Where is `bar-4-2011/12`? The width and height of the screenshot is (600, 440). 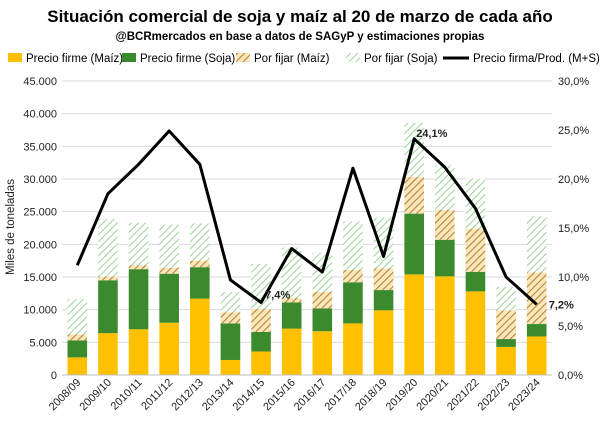
bar-4-2011/12 is located at coordinates (169, 246).